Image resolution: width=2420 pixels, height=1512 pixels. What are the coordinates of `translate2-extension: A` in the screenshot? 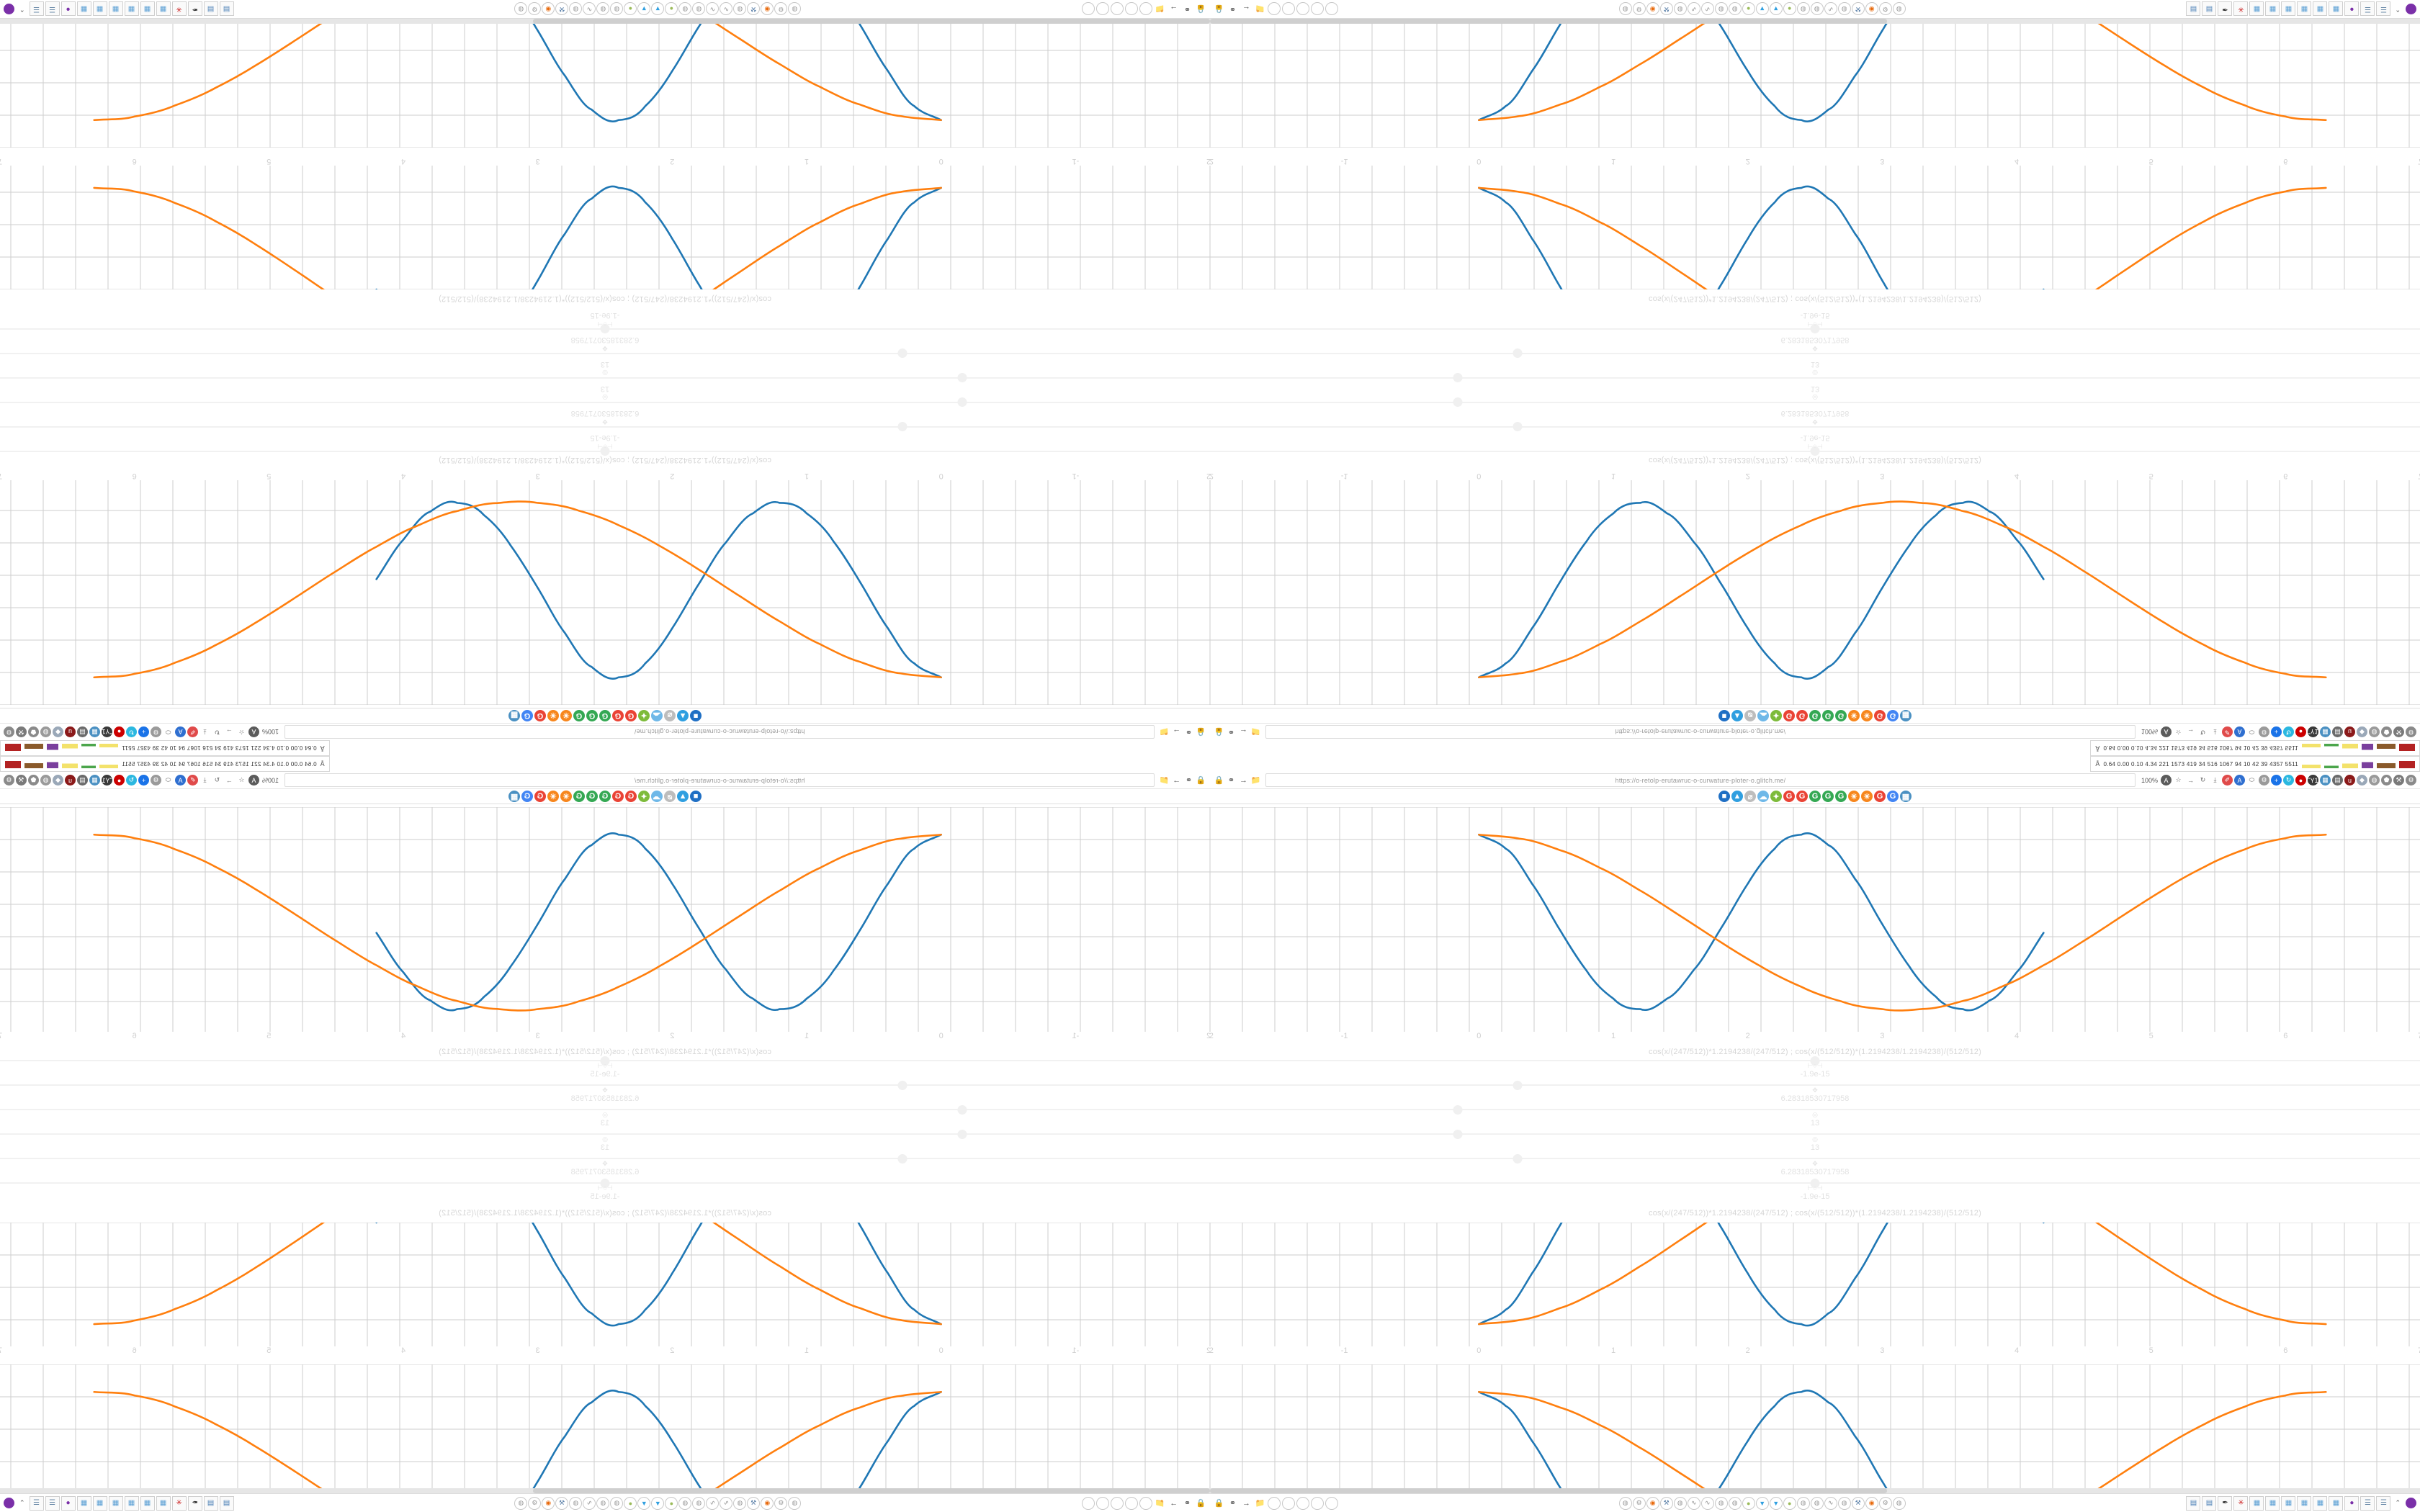 It's located at (2239, 780).